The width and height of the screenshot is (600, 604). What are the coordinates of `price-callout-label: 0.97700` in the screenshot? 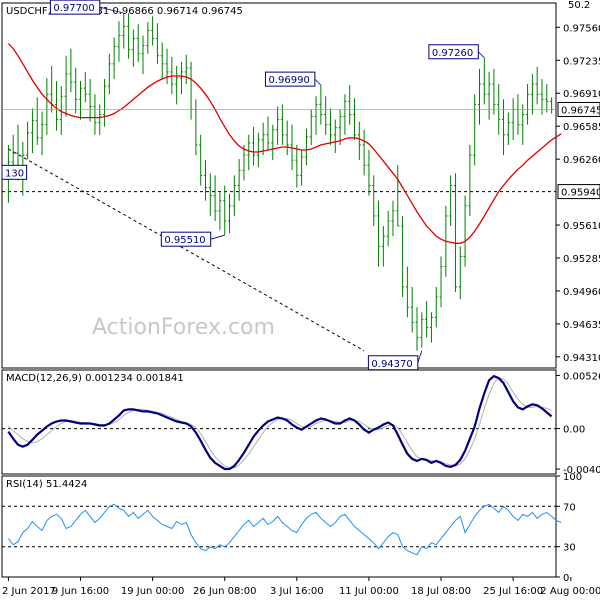 It's located at (73, 8).